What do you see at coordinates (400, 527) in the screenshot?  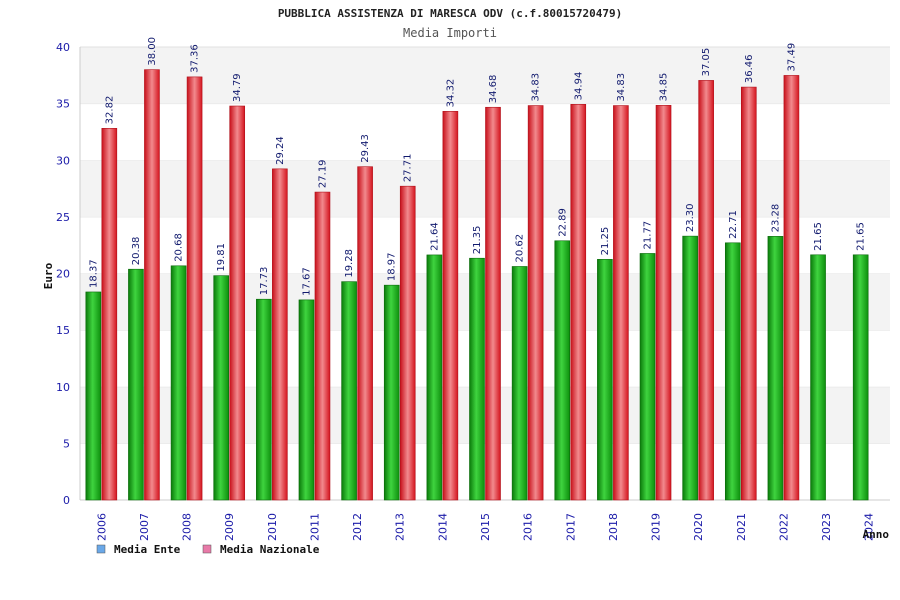 I see `x-tick-label: 2013` at bounding box center [400, 527].